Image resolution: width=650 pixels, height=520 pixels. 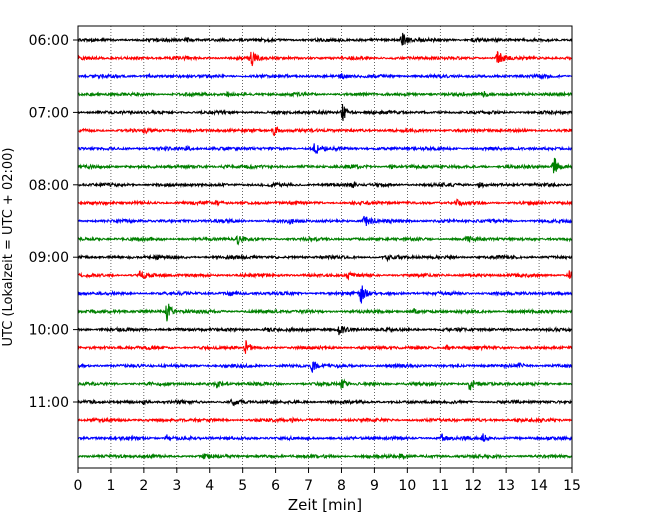 What do you see at coordinates (325, 505) in the screenshot?
I see `x-axis-label: Zeit [min]` at bounding box center [325, 505].